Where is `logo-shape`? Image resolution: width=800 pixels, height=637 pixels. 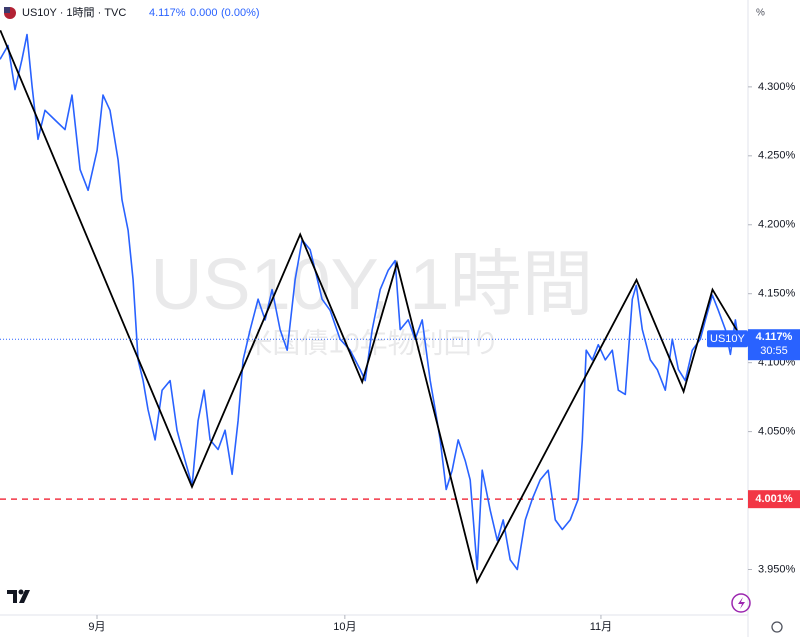
logo-shape is located at coordinates (18, 596).